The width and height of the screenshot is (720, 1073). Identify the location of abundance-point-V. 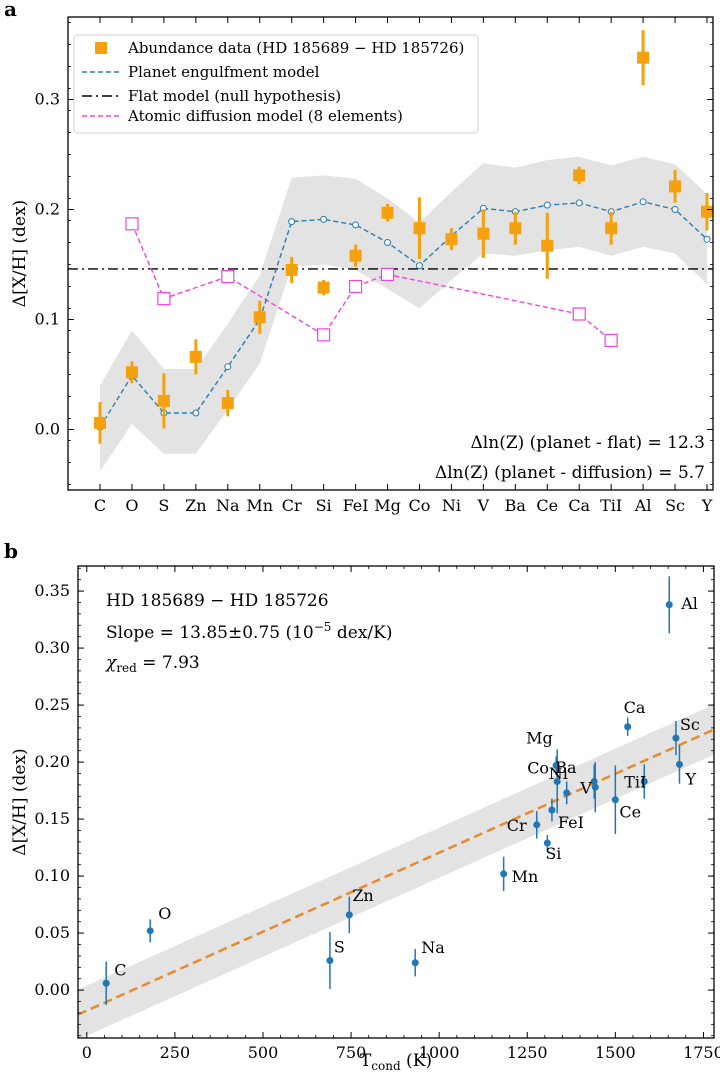
(483, 233).